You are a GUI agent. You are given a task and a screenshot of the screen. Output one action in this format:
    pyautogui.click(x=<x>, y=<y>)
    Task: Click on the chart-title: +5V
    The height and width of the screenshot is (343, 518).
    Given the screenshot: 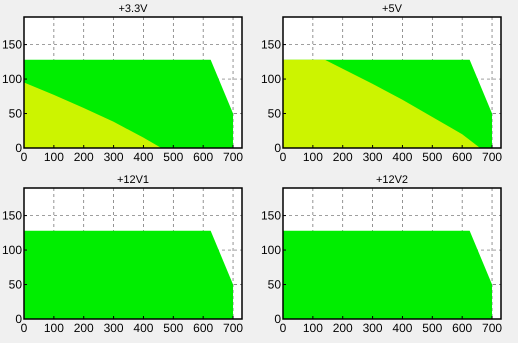 What is the action you would take?
    pyautogui.click(x=392, y=9)
    